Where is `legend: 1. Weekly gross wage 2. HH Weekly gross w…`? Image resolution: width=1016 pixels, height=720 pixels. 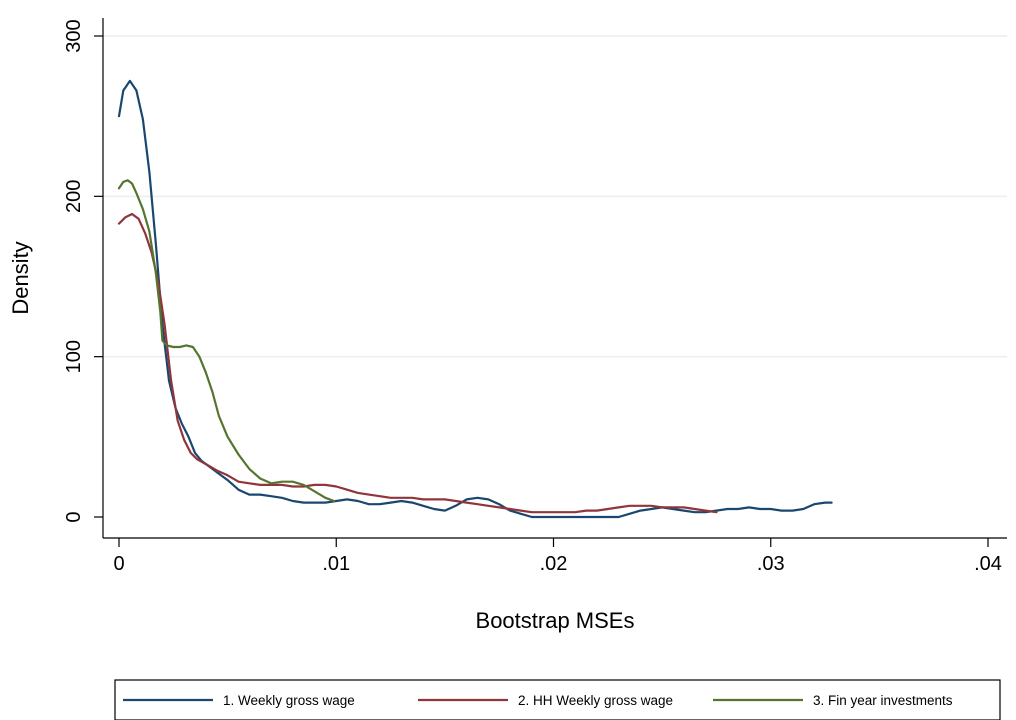 legend: 1. Weekly gross wage 2. HH Weekly gross w… is located at coordinates (557, 699).